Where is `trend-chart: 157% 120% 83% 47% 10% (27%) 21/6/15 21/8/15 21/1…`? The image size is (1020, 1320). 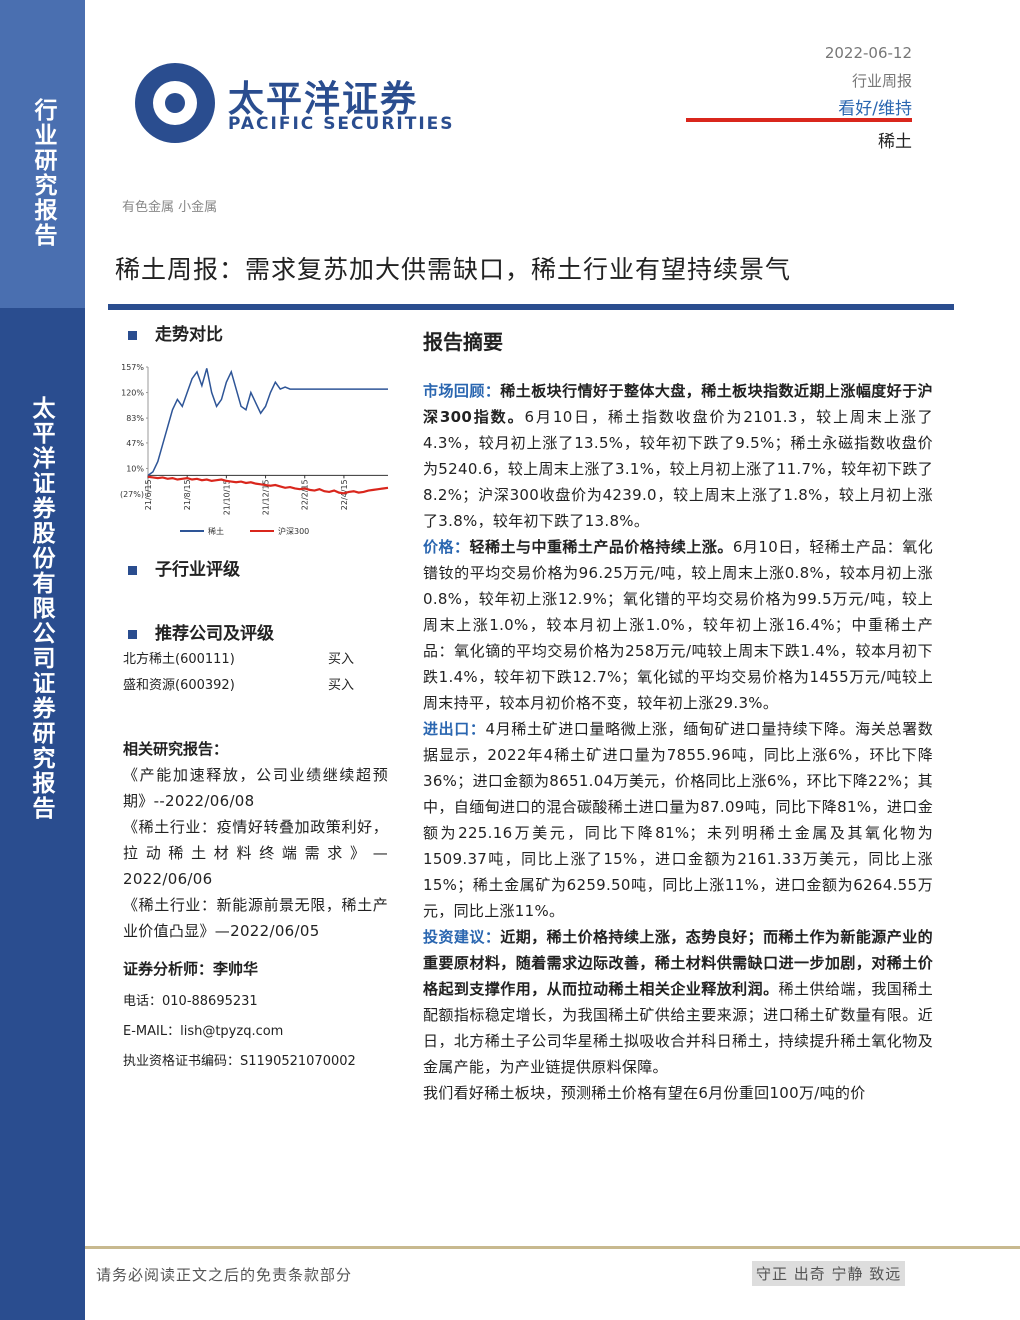
trend-chart: 157% 120% 83% 47% 10% (27%) 21/6/15 21/8/15 21/1… is located at coordinates (254, 449).